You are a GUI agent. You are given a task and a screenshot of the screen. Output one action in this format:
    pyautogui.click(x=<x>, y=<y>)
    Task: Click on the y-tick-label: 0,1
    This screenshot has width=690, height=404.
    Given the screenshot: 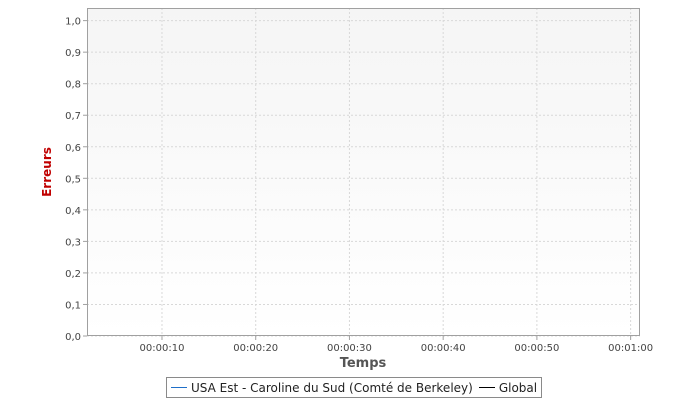 What is the action you would take?
    pyautogui.click(x=73, y=305)
    